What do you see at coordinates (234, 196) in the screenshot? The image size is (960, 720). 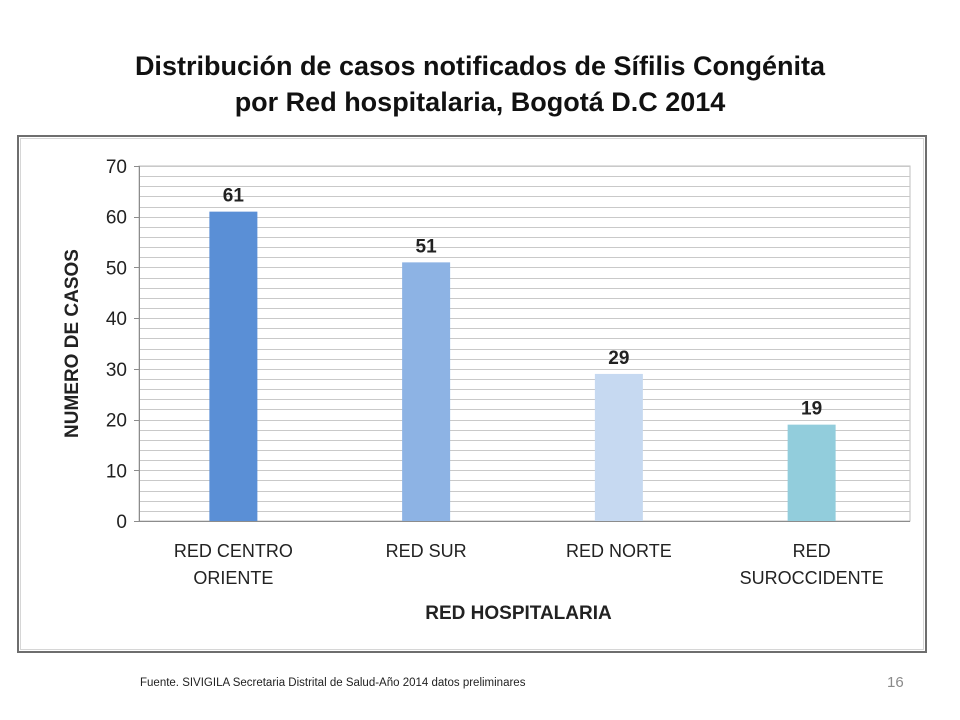 I see `data-label: 61` at bounding box center [234, 196].